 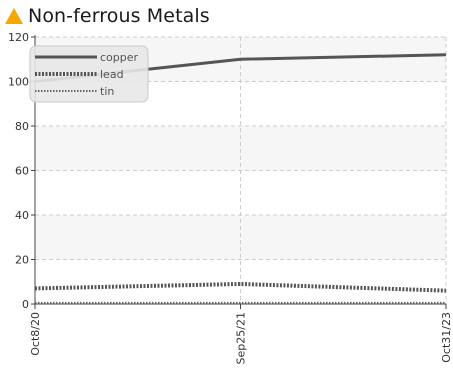 I want to click on x-tick-label: Sep25/21, so click(x=241, y=338).